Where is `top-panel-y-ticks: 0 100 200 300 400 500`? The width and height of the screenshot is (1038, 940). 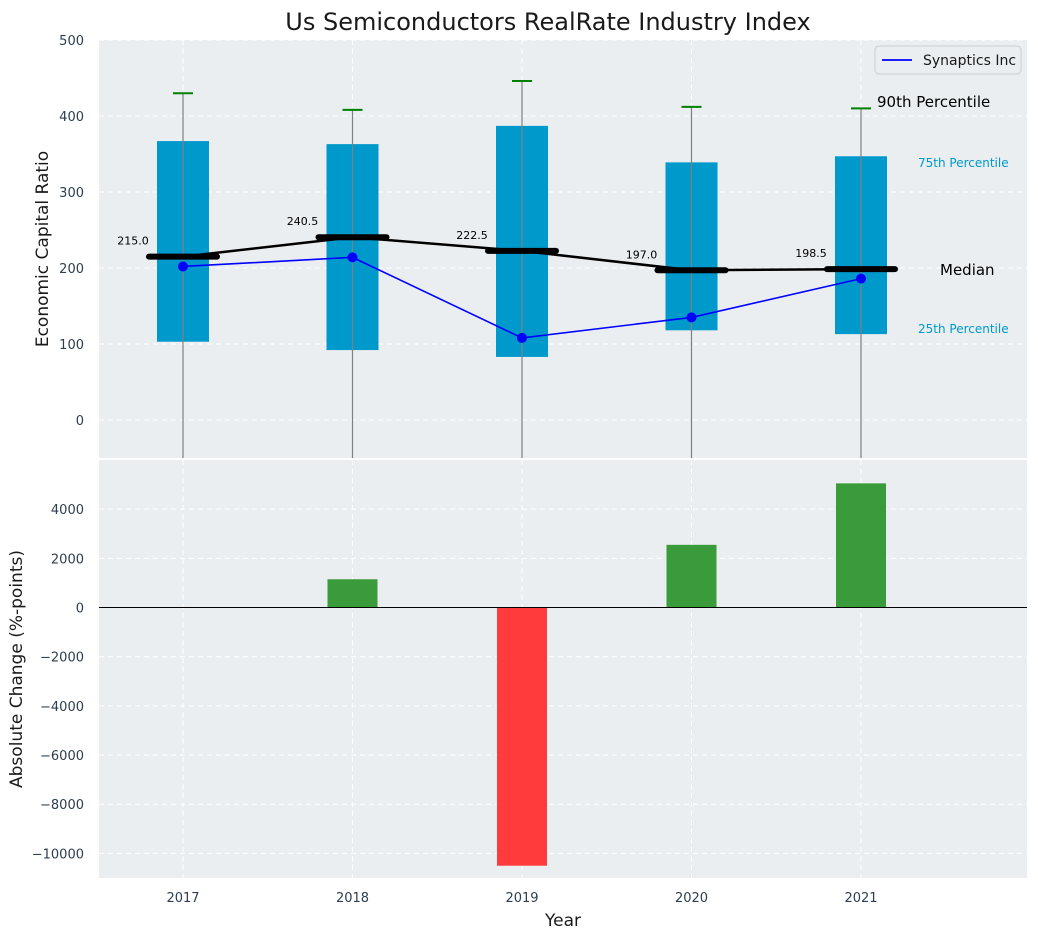
top-panel-y-ticks: 0 100 200 300 400 500 is located at coordinates (71, 231).